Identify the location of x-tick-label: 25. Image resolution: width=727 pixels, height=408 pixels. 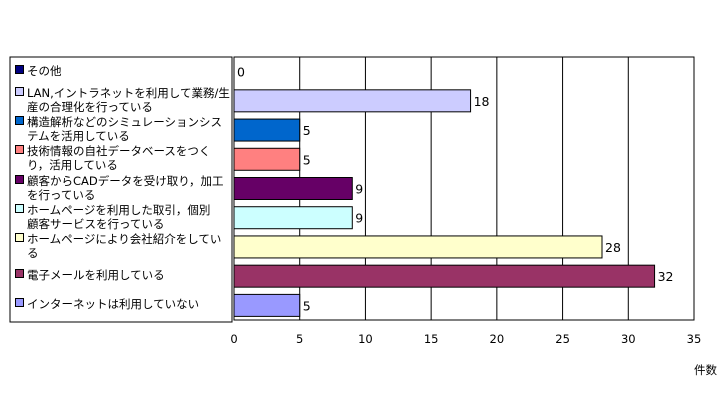
(562, 339).